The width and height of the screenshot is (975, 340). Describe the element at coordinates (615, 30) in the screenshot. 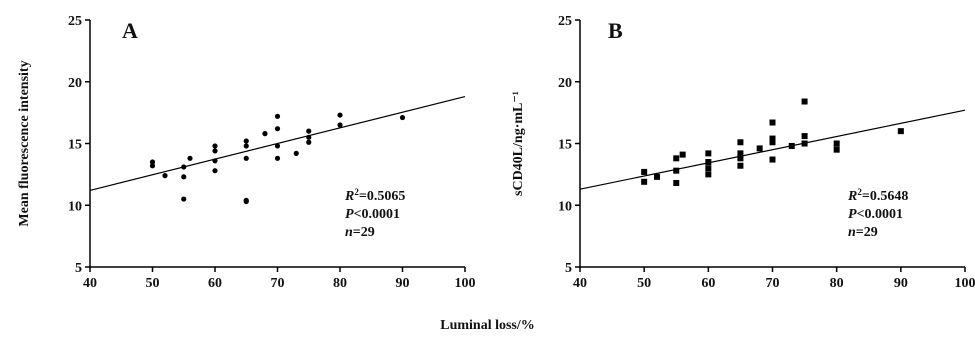

I see `panel-letter: B` at that location.